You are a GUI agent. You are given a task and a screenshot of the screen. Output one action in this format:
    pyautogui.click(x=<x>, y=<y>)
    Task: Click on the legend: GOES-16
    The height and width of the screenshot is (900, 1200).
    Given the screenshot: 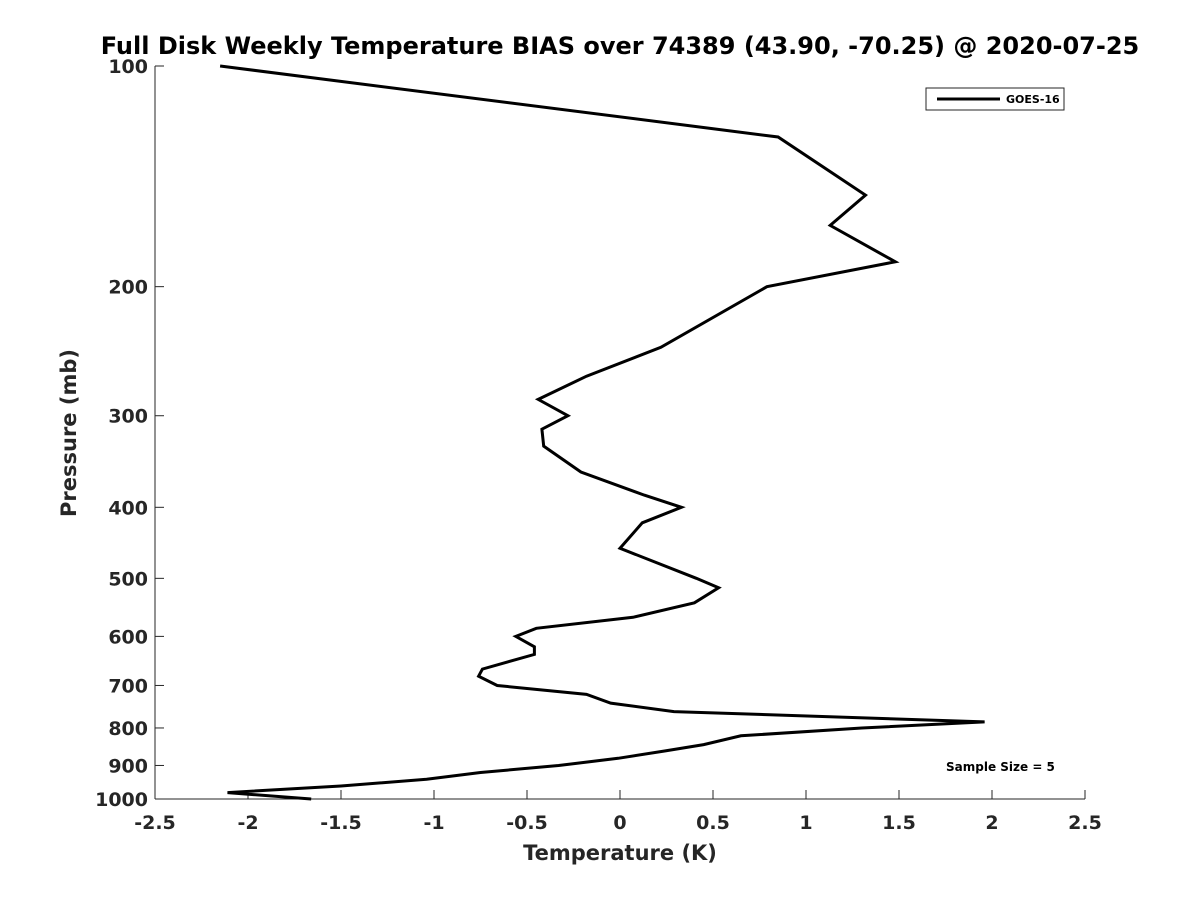 What is the action you would take?
    pyautogui.click(x=995, y=99)
    